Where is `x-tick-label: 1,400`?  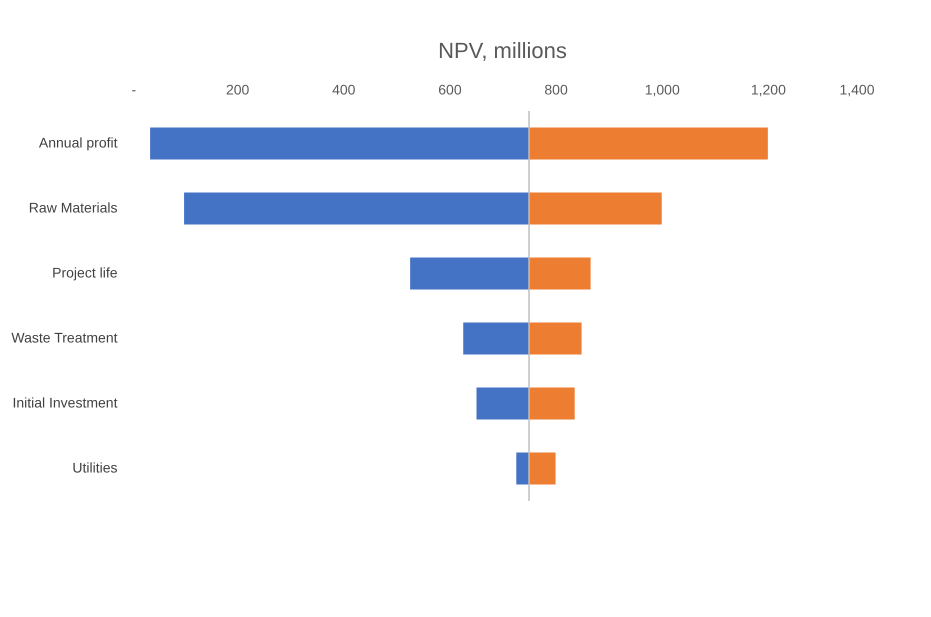 x-tick-label: 1,400 is located at coordinates (857, 90).